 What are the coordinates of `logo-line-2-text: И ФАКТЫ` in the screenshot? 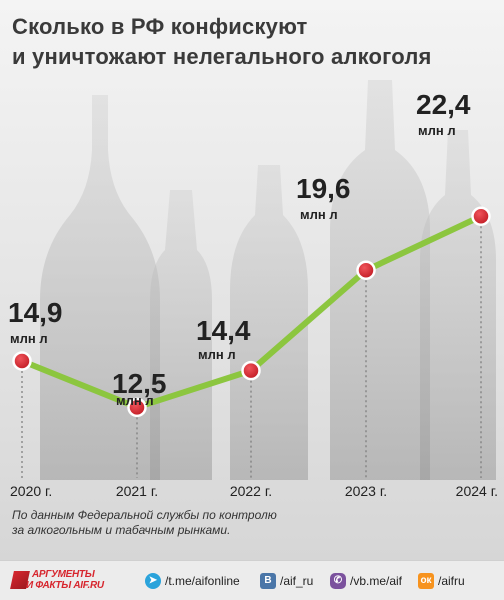 It's located at (48, 585).